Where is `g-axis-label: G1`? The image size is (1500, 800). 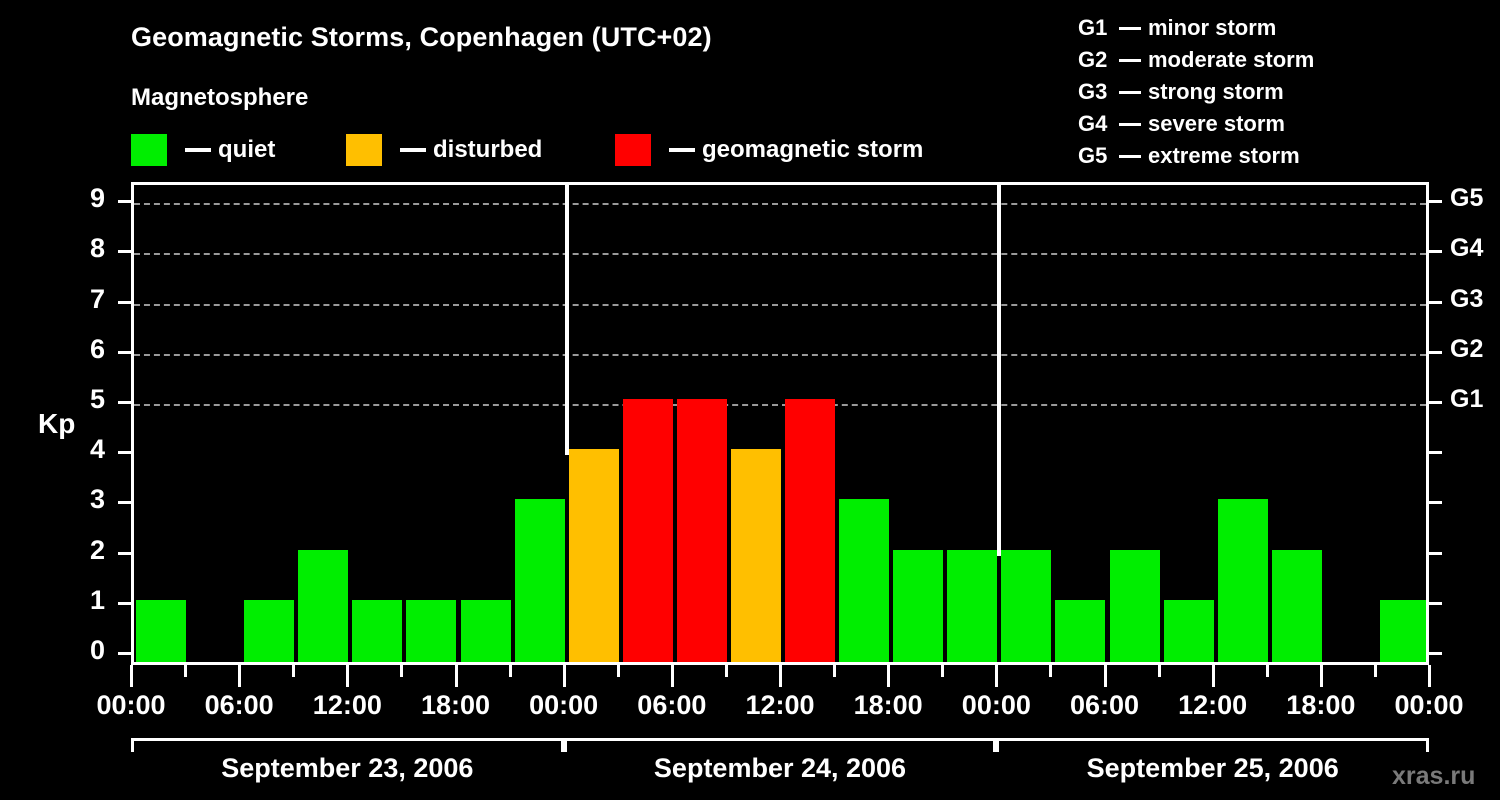 g-axis-label: G1 is located at coordinates (1467, 399).